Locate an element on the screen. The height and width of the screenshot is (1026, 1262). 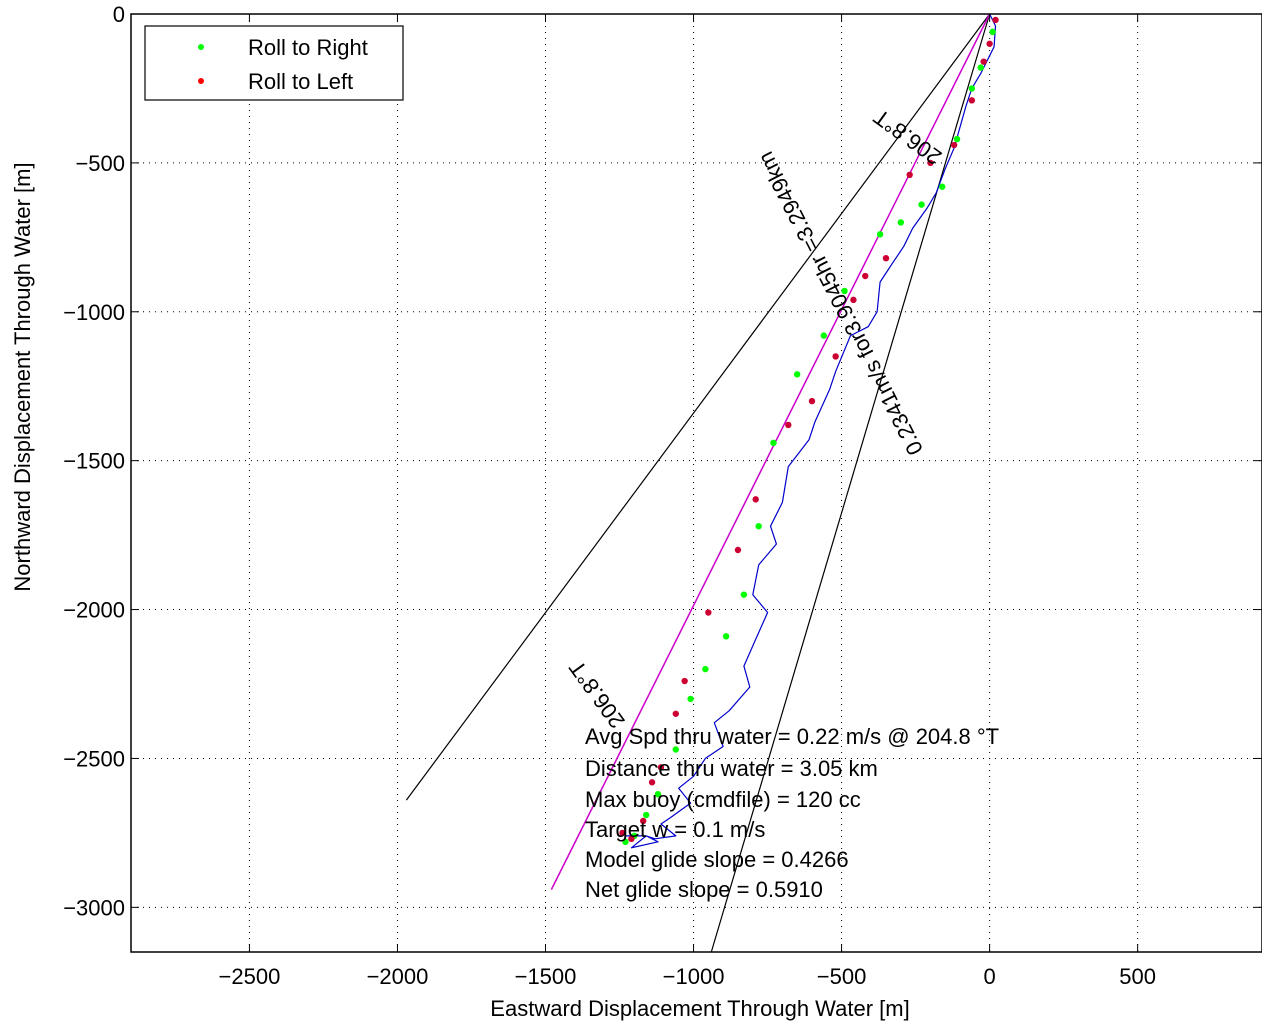
y-tick-label: −1500 is located at coordinates (94, 461).